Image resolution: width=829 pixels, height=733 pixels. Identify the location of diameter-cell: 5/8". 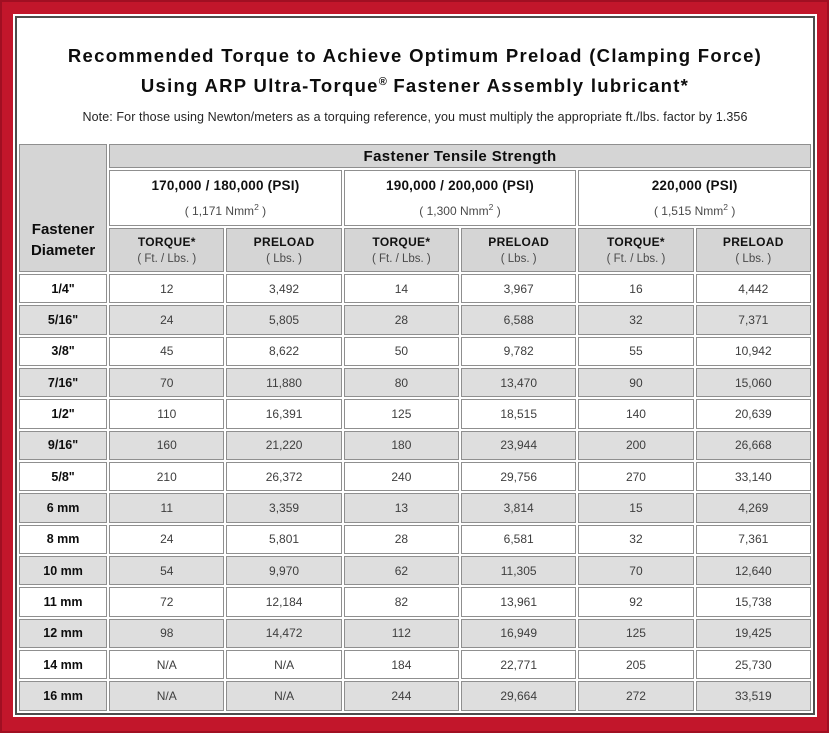
(63, 477).